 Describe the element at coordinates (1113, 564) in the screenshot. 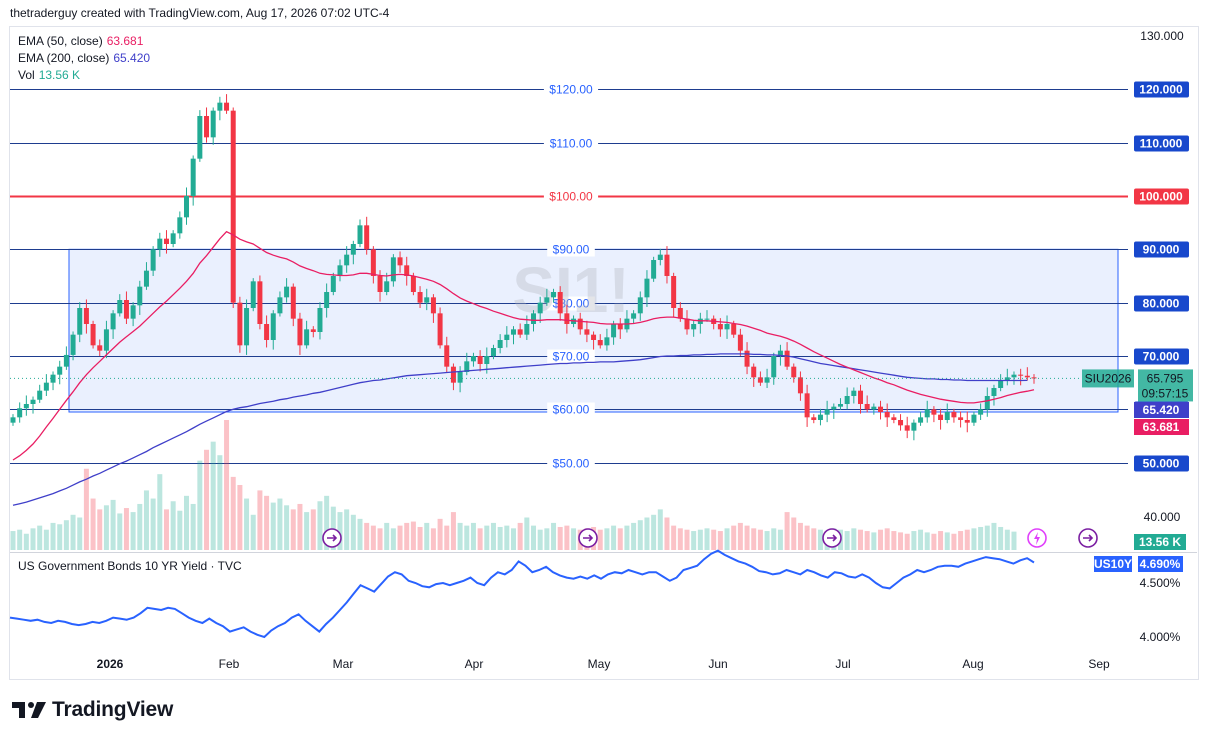

I see `yield-symbol-tag-text: US10Y` at that location.